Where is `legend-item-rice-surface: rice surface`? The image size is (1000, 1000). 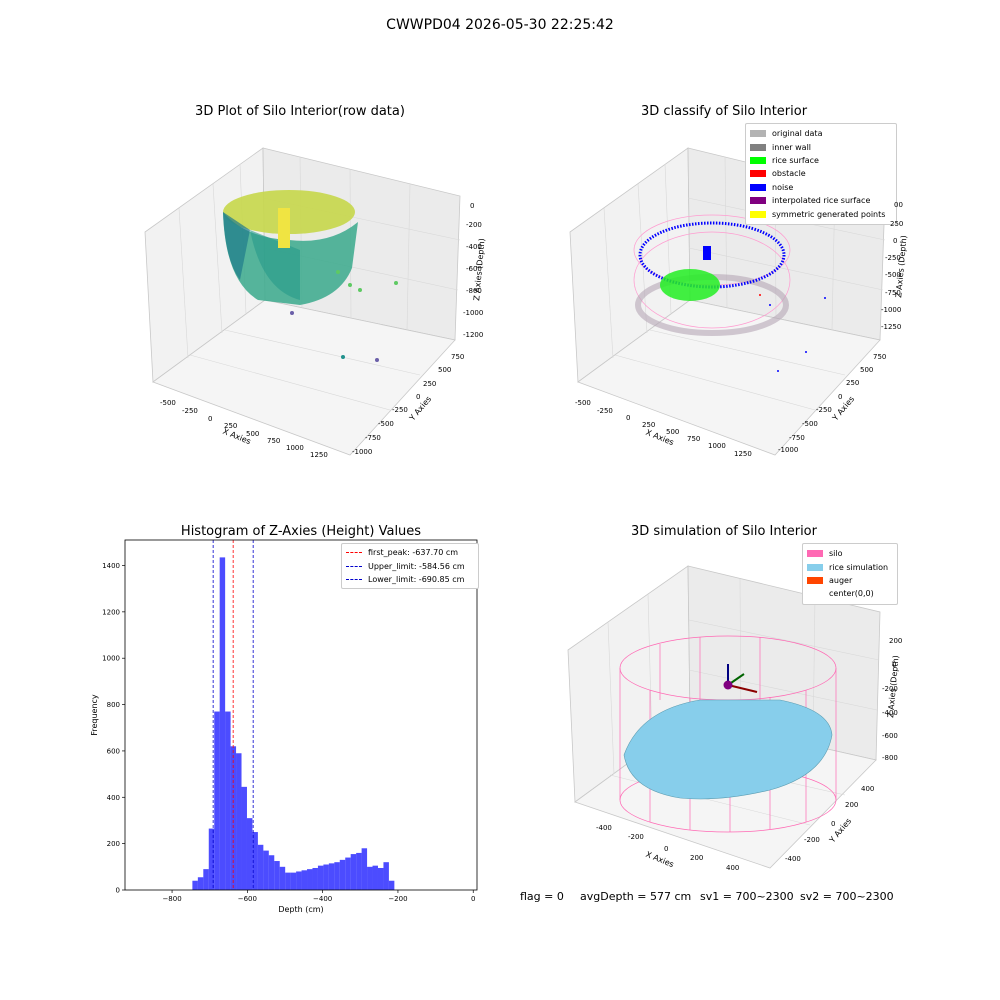
legend-item-rice-surface: rice surface is located at coordinates (821, 160).